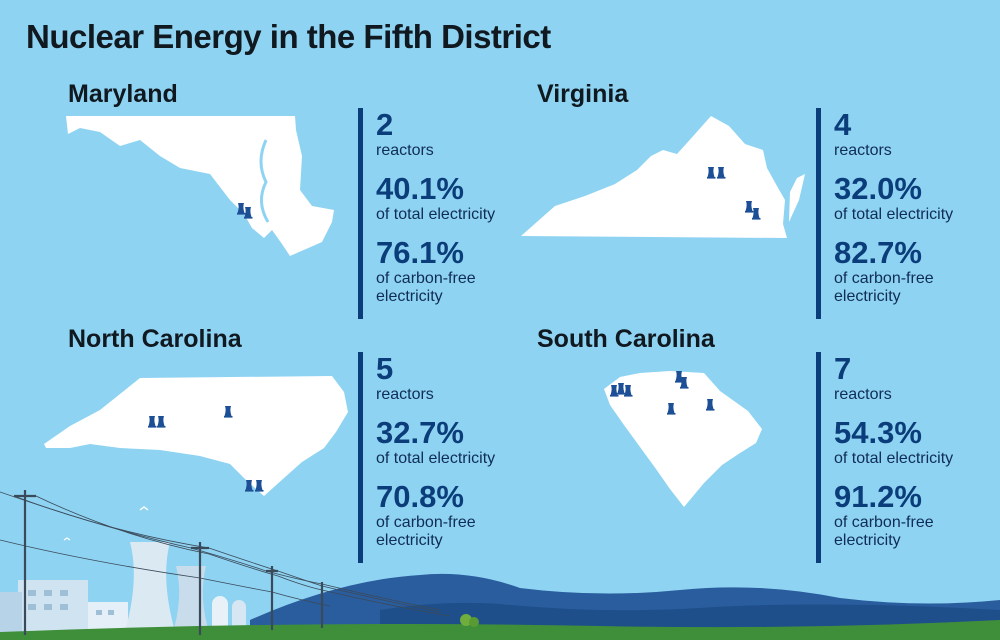 This screenshot has height=640, width=1000. I want to click on state-name-virginia: Virginia, so click(583, 94).